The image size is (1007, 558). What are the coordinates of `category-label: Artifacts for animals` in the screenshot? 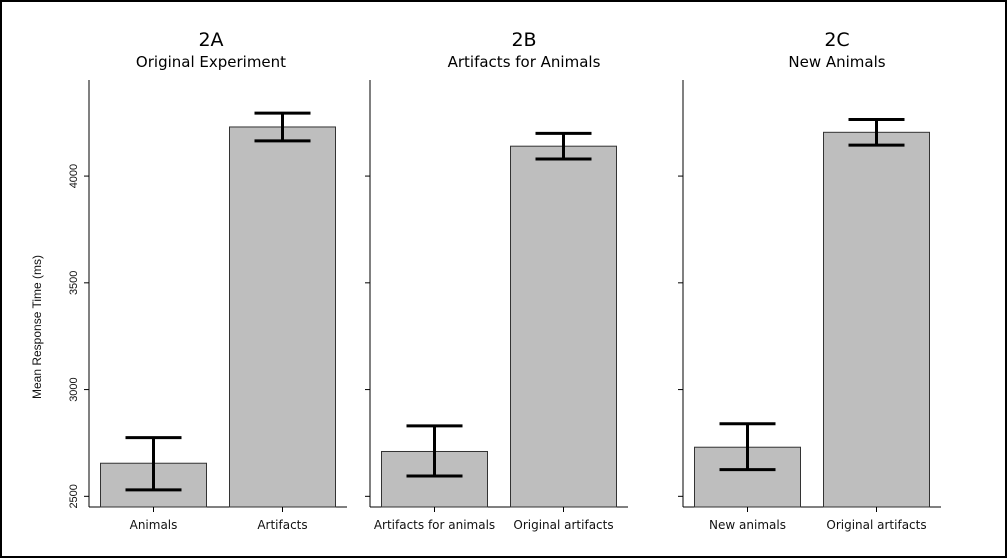 It's located at (434, 525).